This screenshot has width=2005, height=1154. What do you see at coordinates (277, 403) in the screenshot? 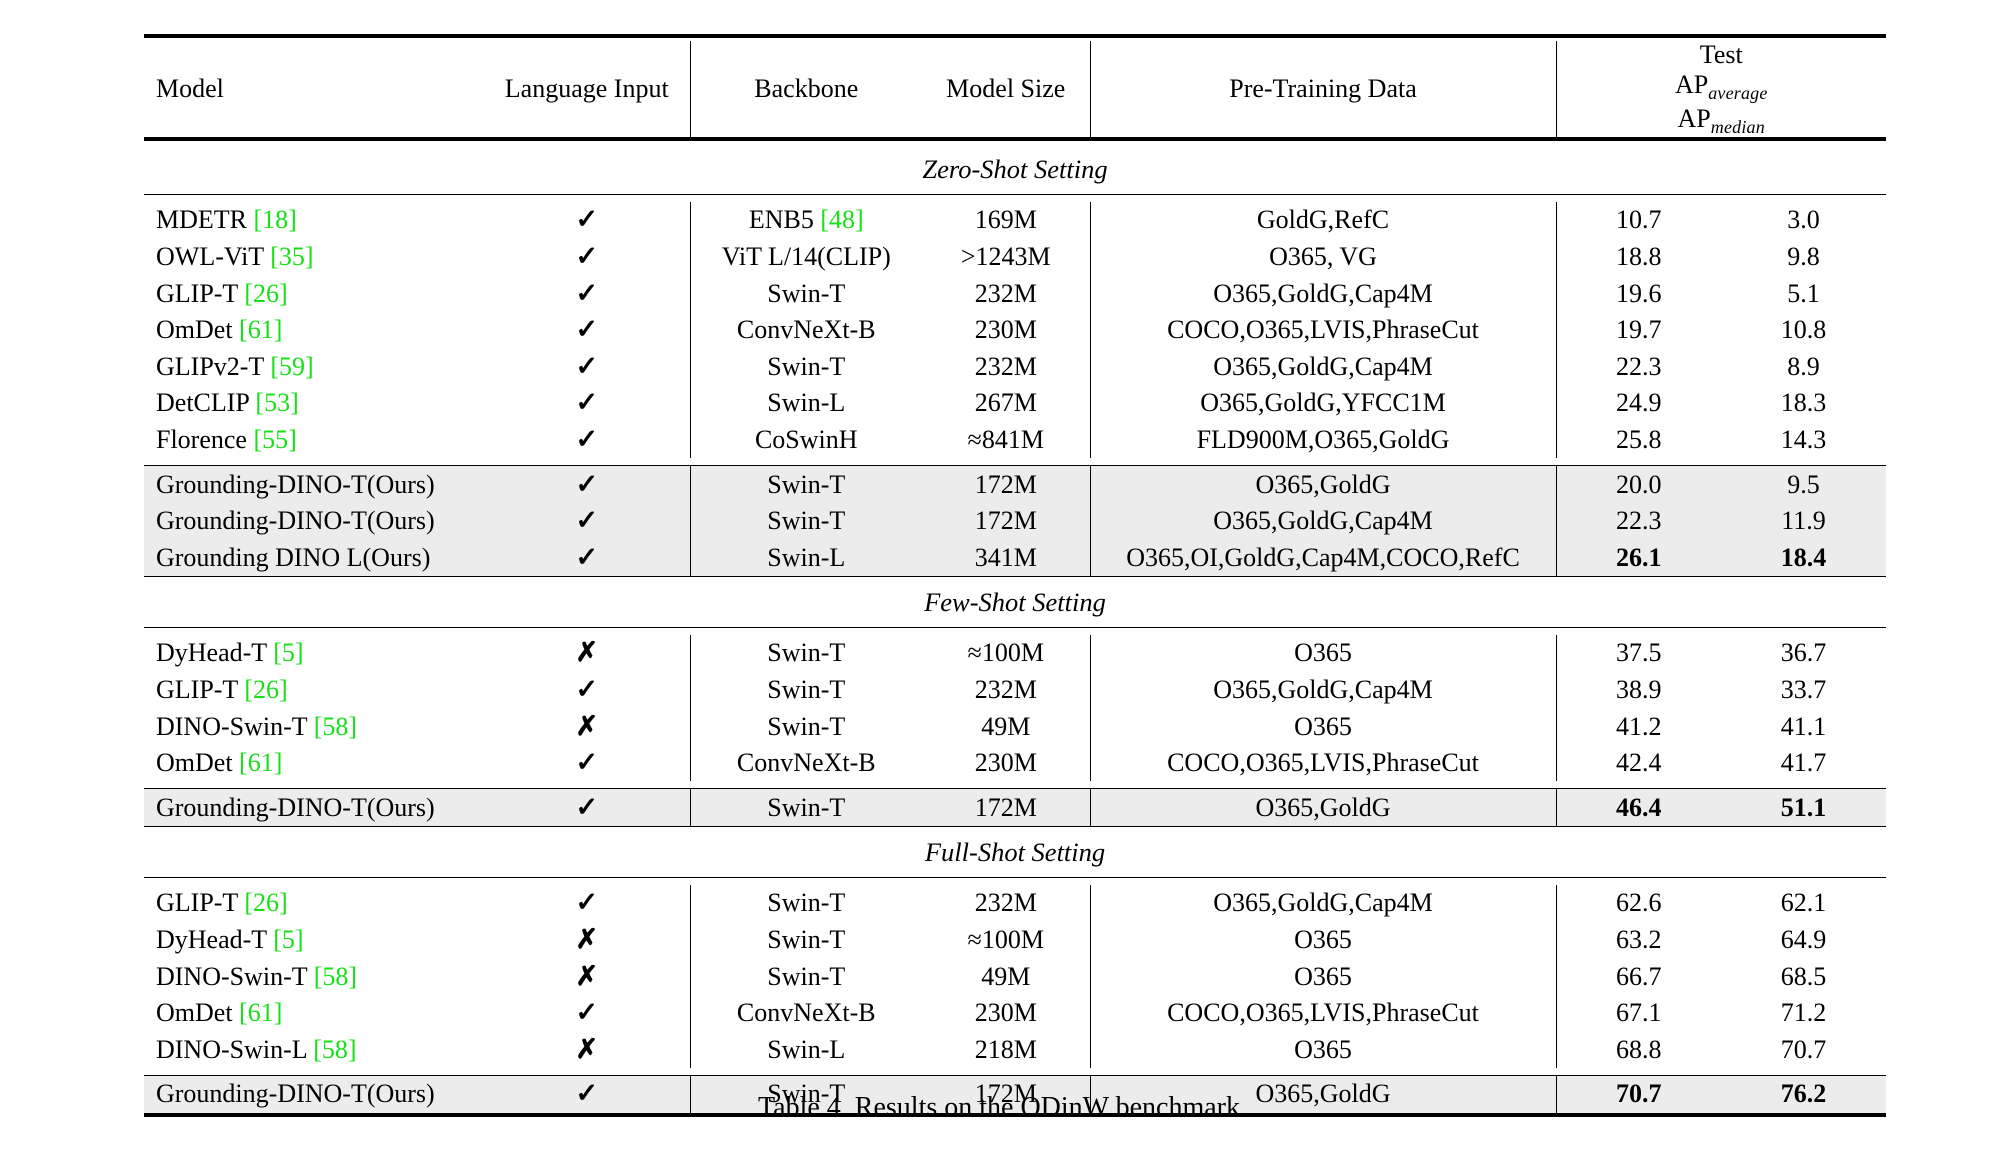
I see `citation-ref: [53]` at bounding box center [277, 403].